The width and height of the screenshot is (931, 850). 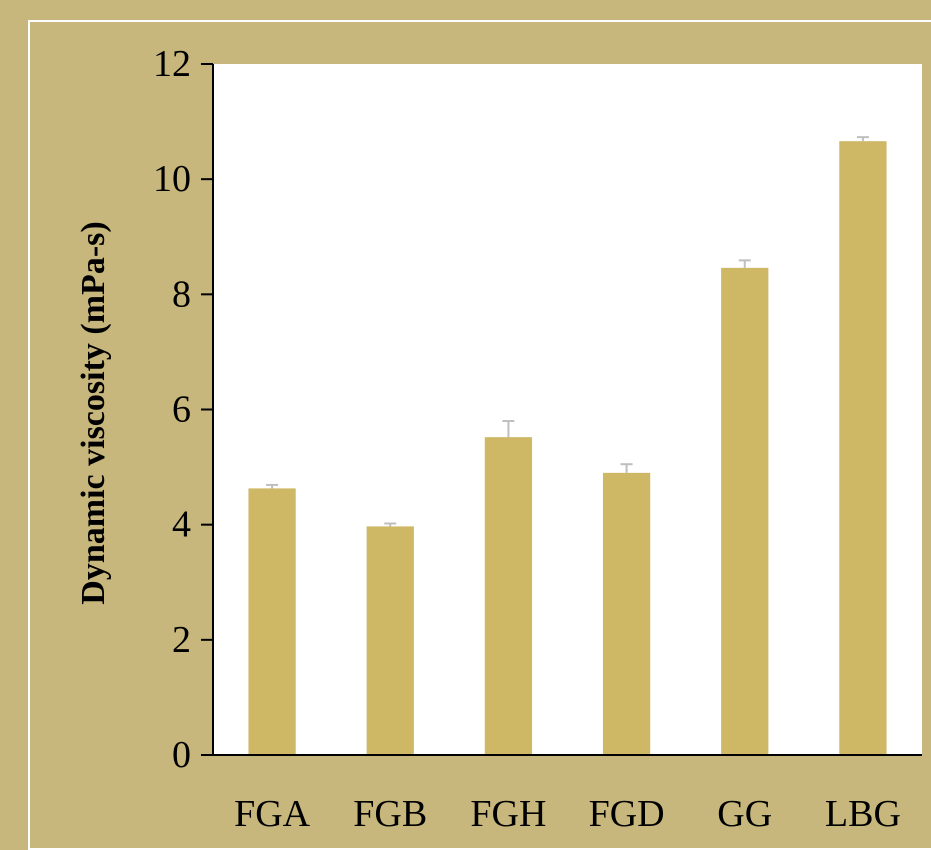 I want to click on bar-fga, so click(x=272, y=621).